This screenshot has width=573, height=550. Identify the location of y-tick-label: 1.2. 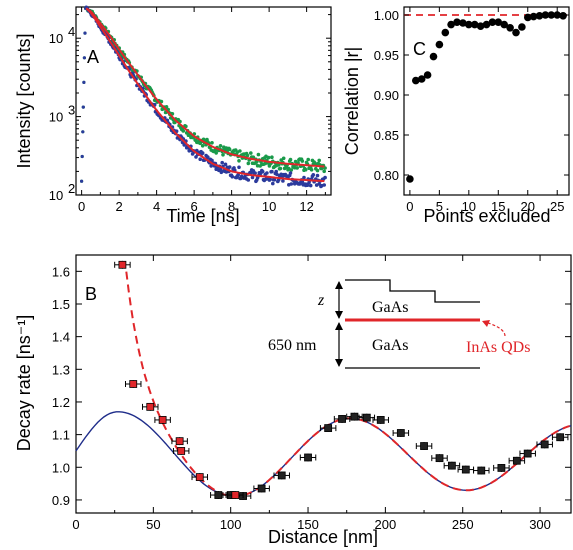
(61, 402).